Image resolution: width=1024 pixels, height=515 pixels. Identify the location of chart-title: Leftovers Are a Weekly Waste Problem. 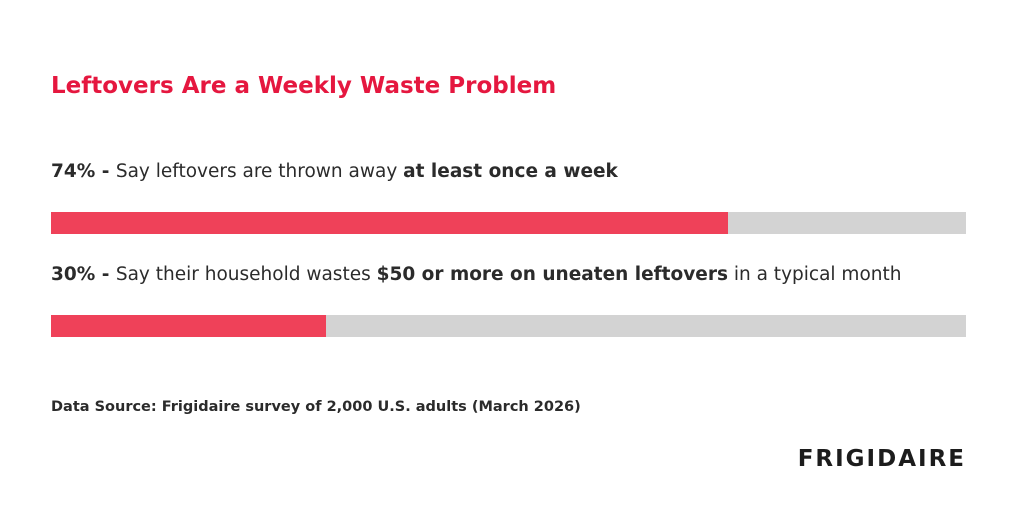
(304, 86).